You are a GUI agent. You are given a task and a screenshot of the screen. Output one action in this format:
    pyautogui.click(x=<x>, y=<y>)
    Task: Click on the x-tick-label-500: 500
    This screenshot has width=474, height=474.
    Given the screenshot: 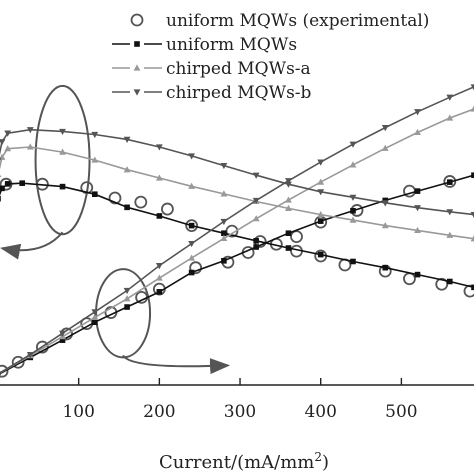 What is the action you would take?
    pyautogui.click(x=401, y=412)
    